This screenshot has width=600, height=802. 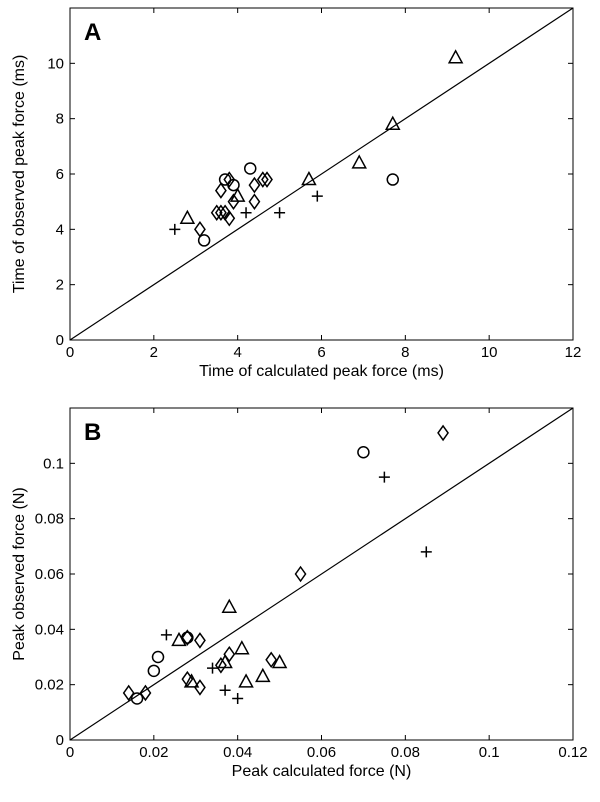 What do you see at coordinates (49, 685) in the screenshot?
I see `y-tick-label: 0.02` at bounding box center [49, 685].